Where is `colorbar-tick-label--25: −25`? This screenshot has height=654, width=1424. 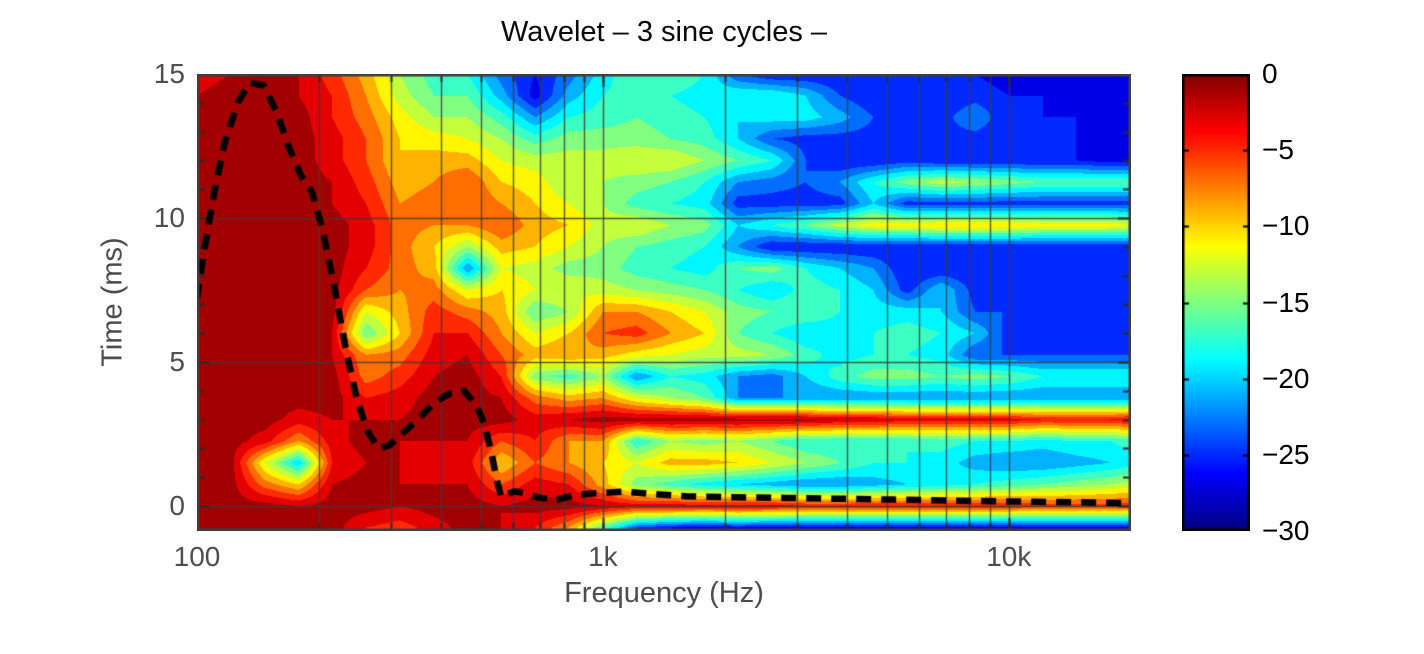
colorbar-tick-label--25: −25 is located at coordinates (1286, 454).